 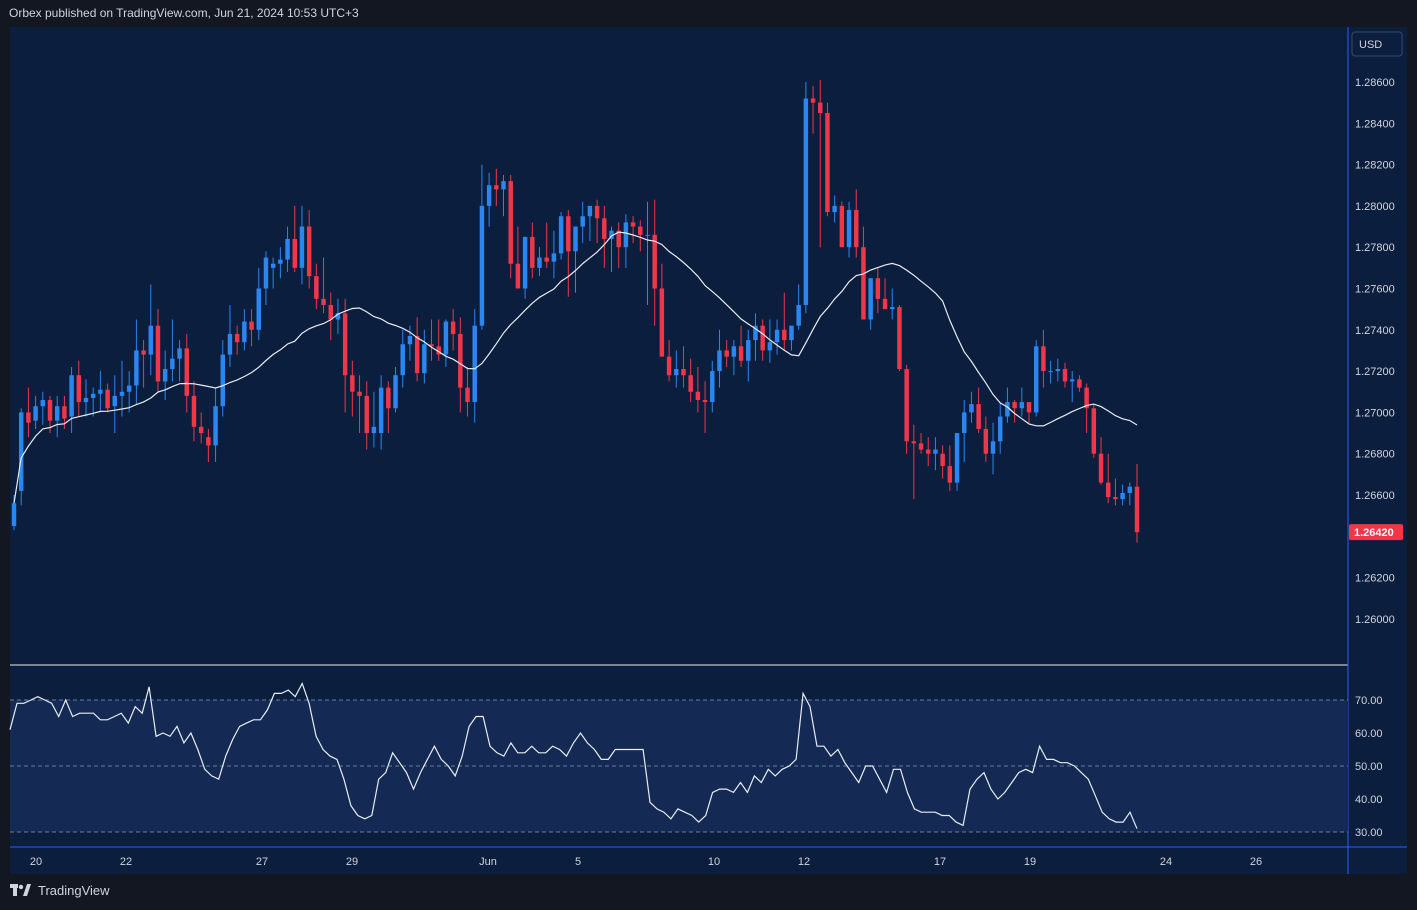 What do you see at coordinates (1375, 413) in the screenshot?
I see `price-tick-label: 1.27000` at bounding box center [1375, 413].